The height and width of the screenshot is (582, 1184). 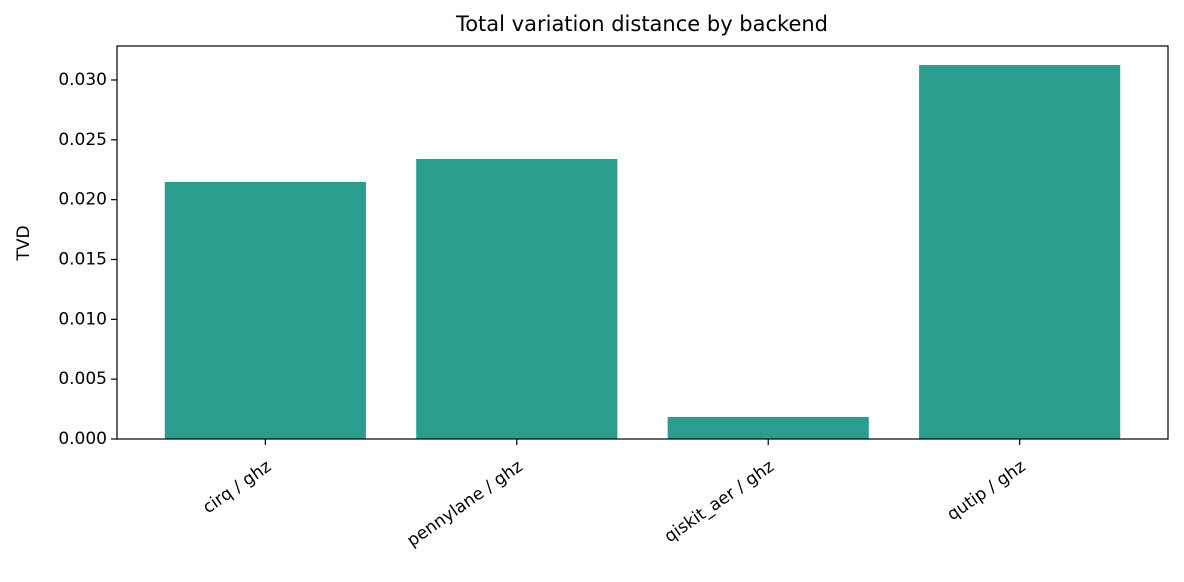 What do you see at coordinates (82, 439) in the screenshot?
I see `y-tick-label: 0.000` at bounding box center [82, 439].